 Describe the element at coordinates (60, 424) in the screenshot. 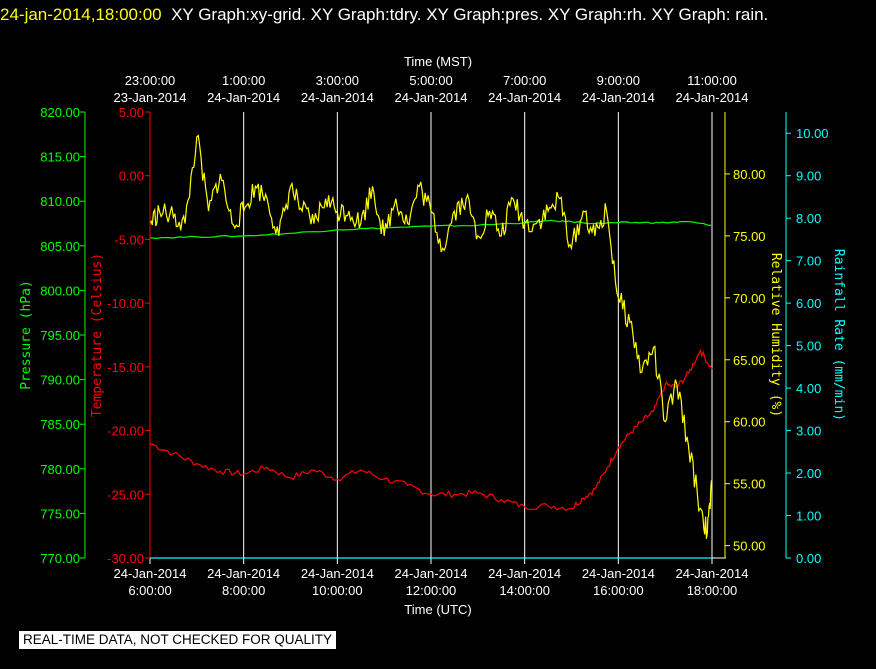

I see `pressure-tick-label: 785.00` at that location.